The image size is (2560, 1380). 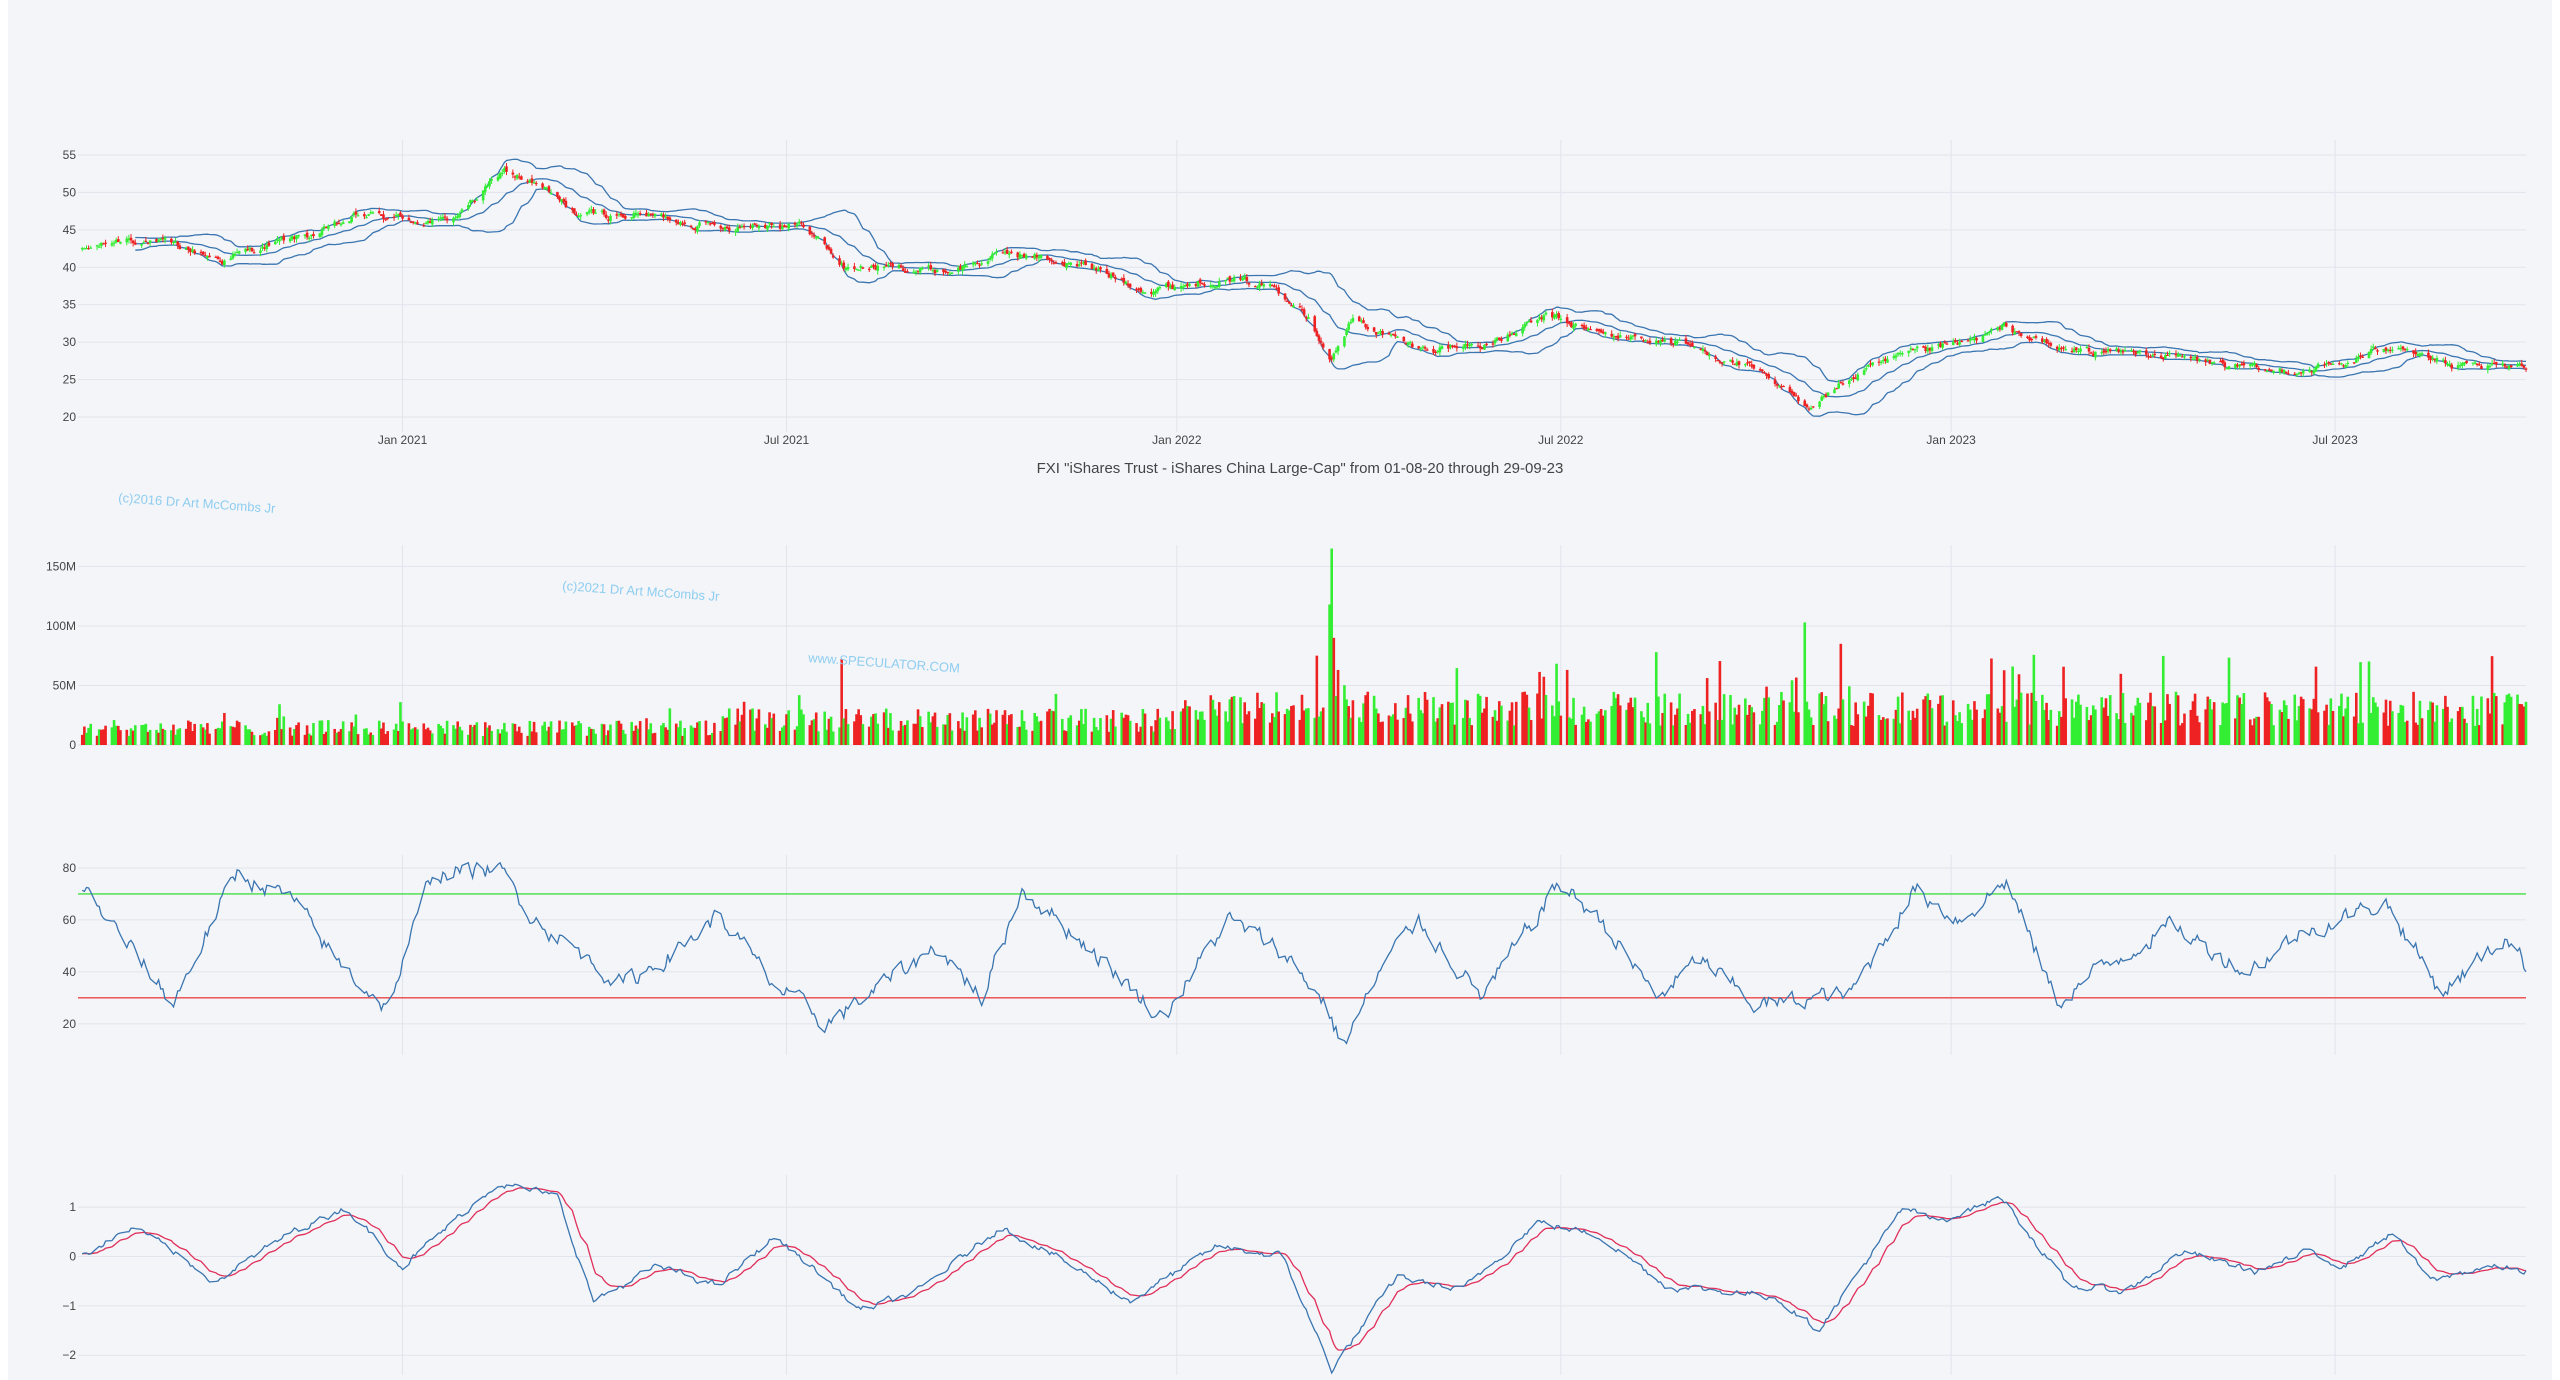 I want to click on y-tick-label: 80, so click(x=70, y=868).